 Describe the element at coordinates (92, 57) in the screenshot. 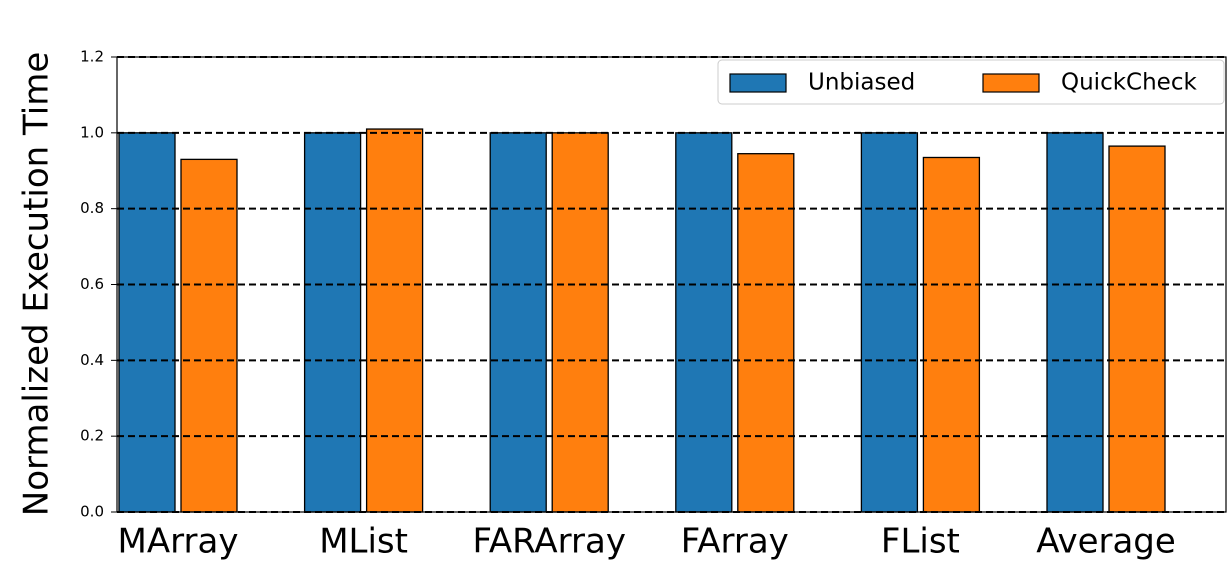

I see `y-tick-label: 1.2` at that location.